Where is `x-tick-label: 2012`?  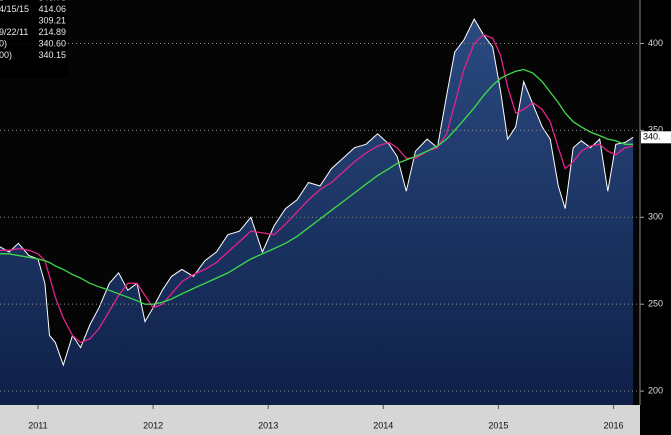
x-tick-label: 2012 is located at coordinates (153, 425).